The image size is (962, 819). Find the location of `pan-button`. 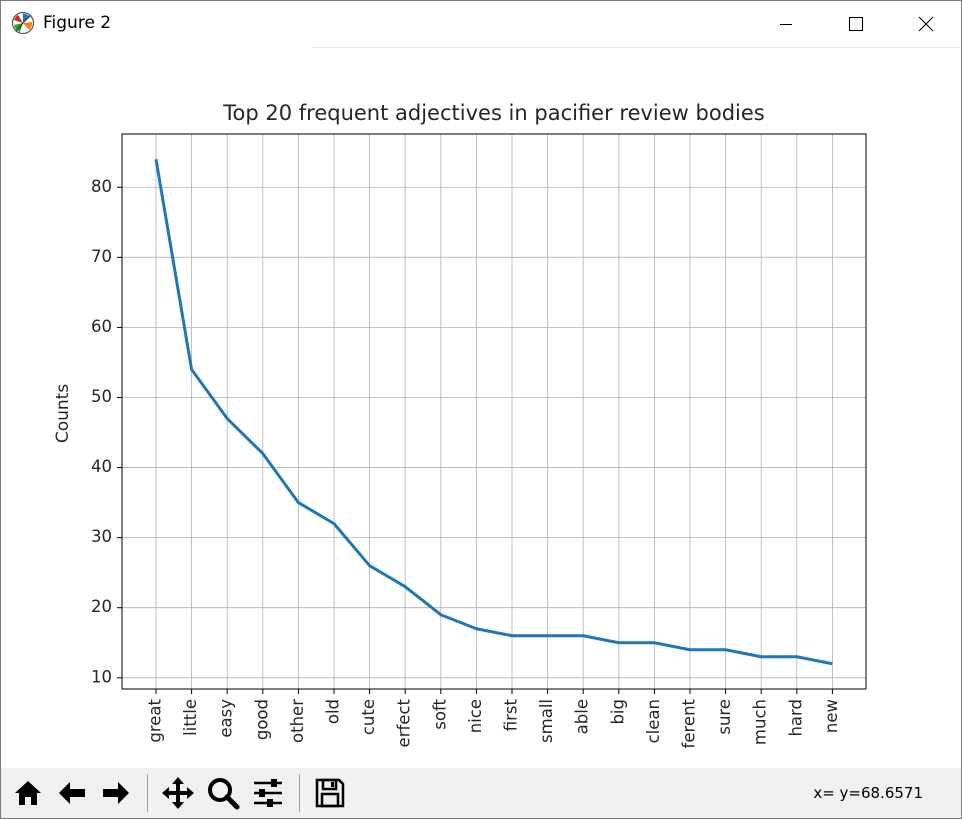

pan-button is located at coordinates (178, 793).